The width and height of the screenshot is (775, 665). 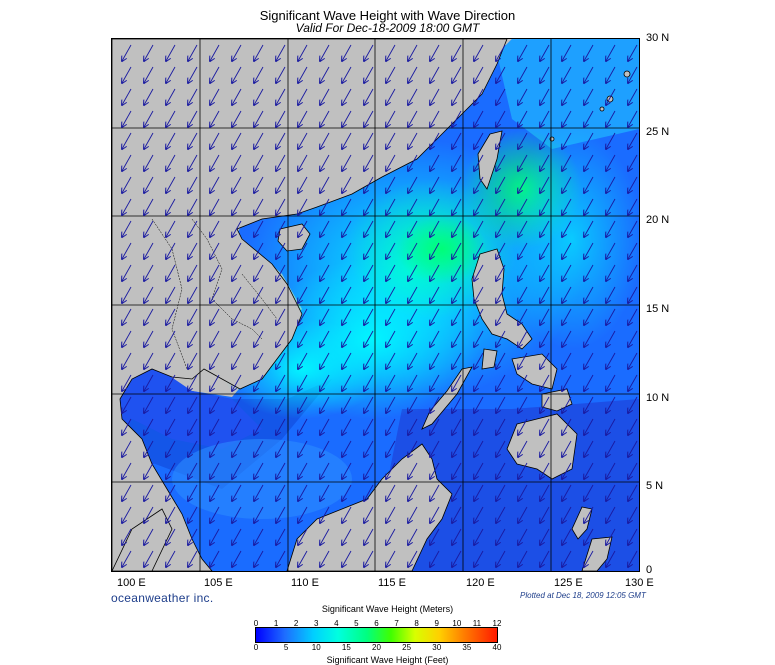 What do you see at coordinates (658, 220) in the screenshot?
I see `lat-label-20n: 20 N` at bounding box center [658, 220].